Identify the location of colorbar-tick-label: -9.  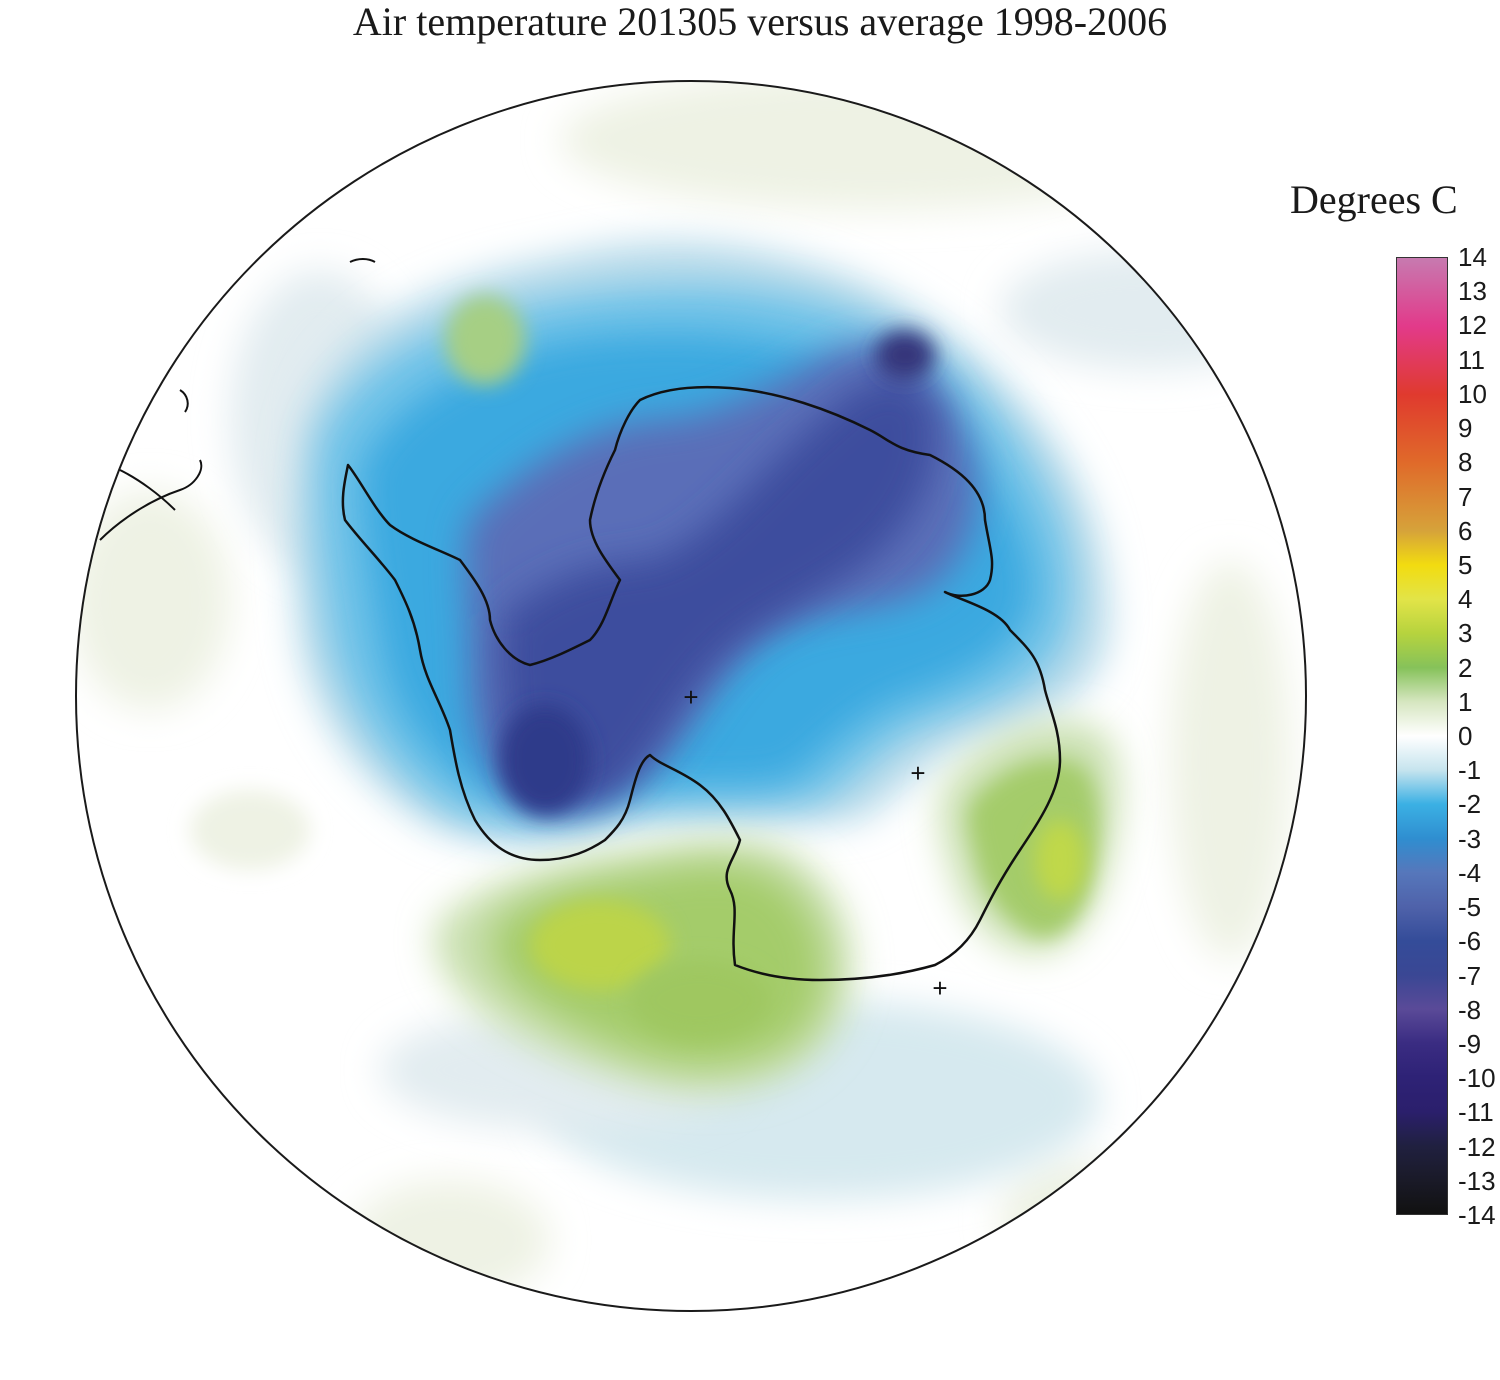
(1470, 1043).